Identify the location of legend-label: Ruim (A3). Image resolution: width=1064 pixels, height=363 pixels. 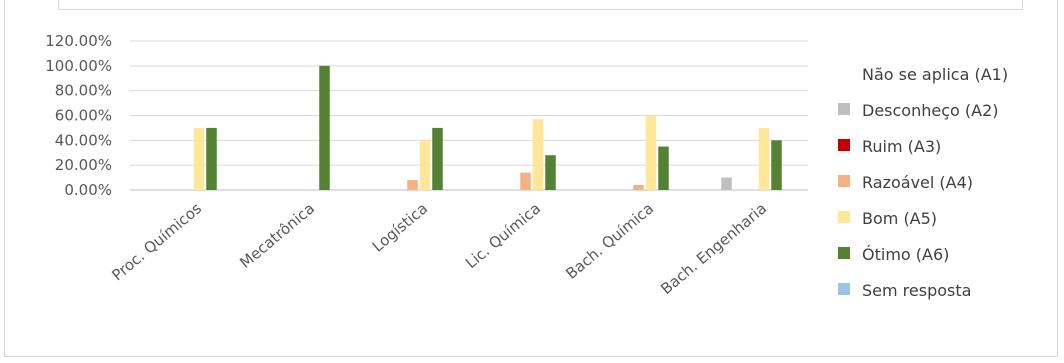
(901, 146).